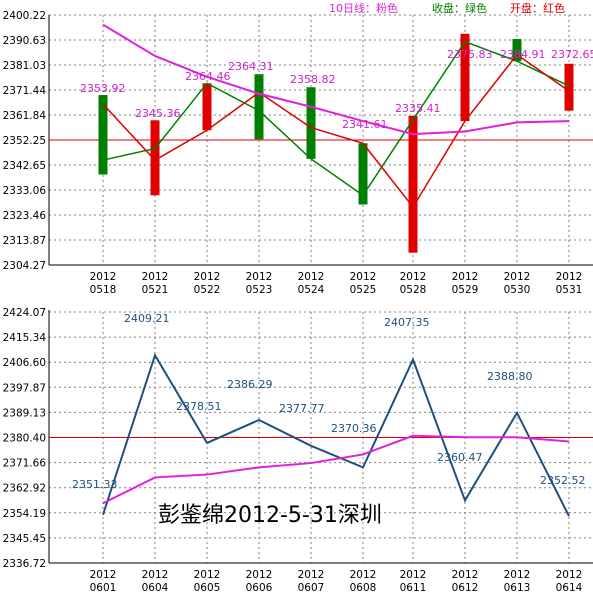 Image resolution: width=593 pixels, height=593 pixels. I want to click on y-tick-label: 2333.06, so click(25, 191).